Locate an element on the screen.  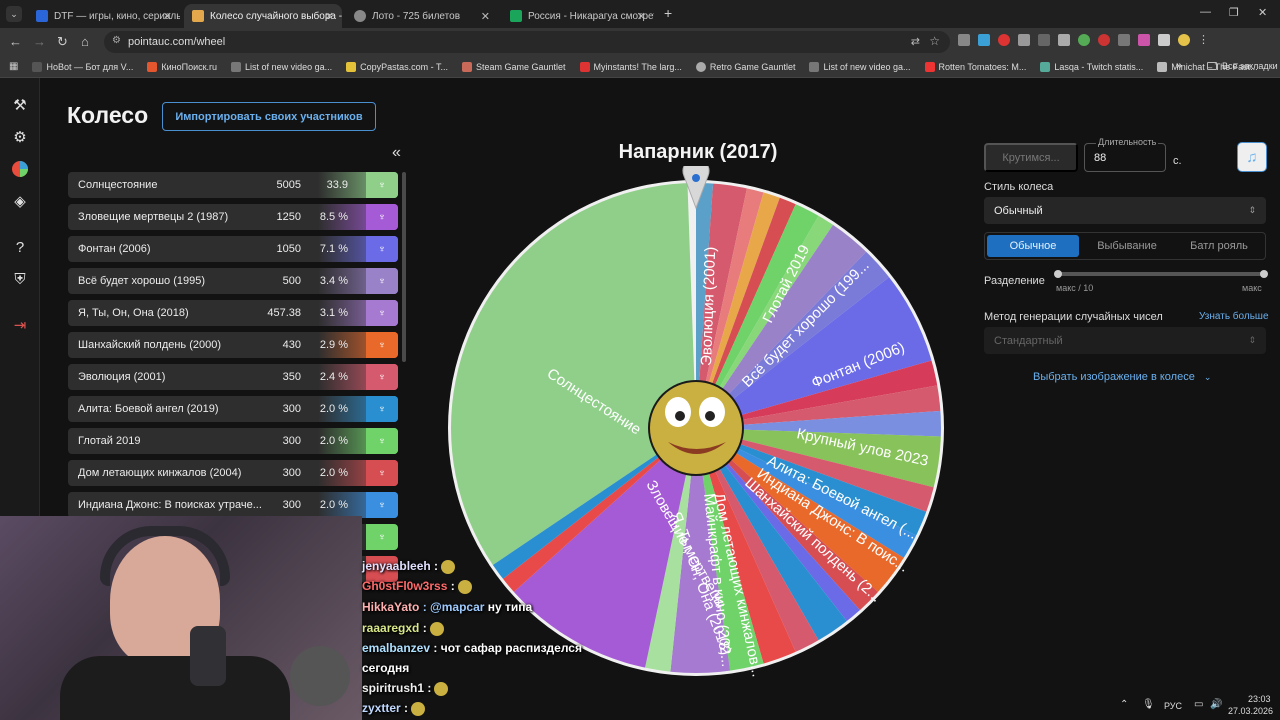
shield-icon: ⛨ is located at coordinates (20, 279).